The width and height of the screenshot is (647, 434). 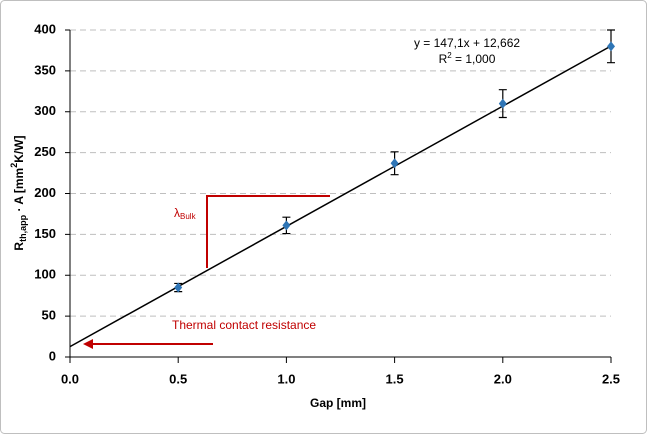 What do you see at coordinates (177, 213) in the screenshot?
I see `lambda-symbol: λ` at bounding box center [177, 213].